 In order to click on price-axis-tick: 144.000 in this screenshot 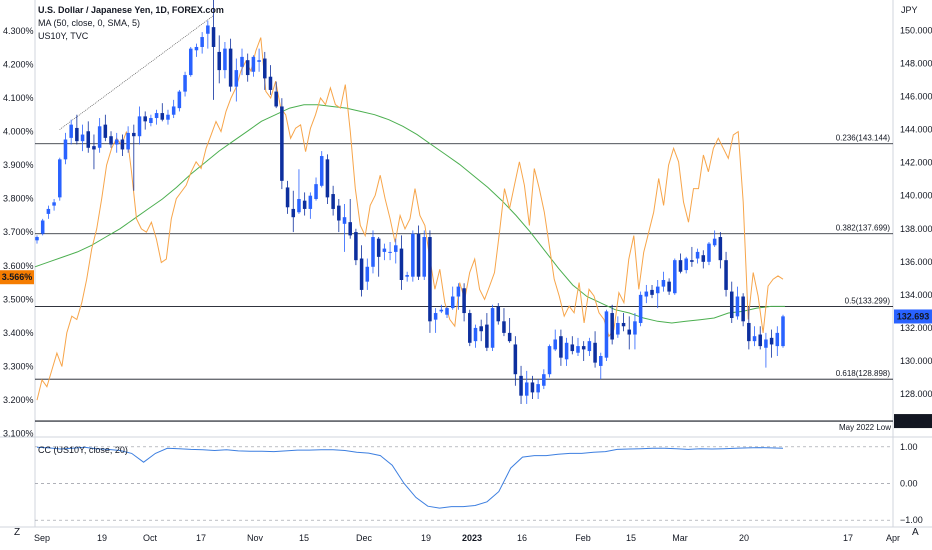, I will do `click(916, 130)`.